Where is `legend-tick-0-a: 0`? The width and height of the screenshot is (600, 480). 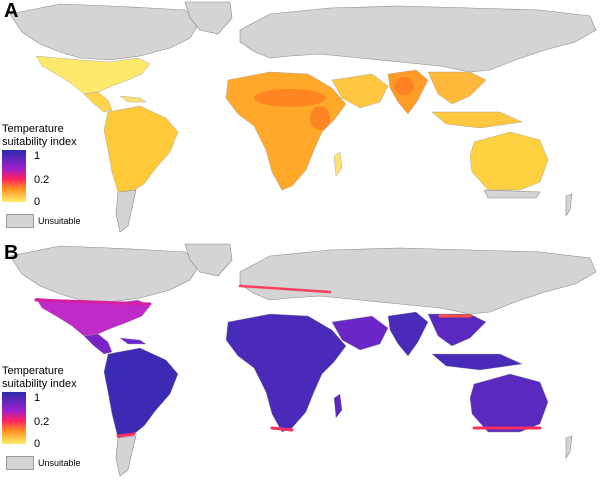
legend-tick-0-a: 0 is located at coordinates (37, 202).